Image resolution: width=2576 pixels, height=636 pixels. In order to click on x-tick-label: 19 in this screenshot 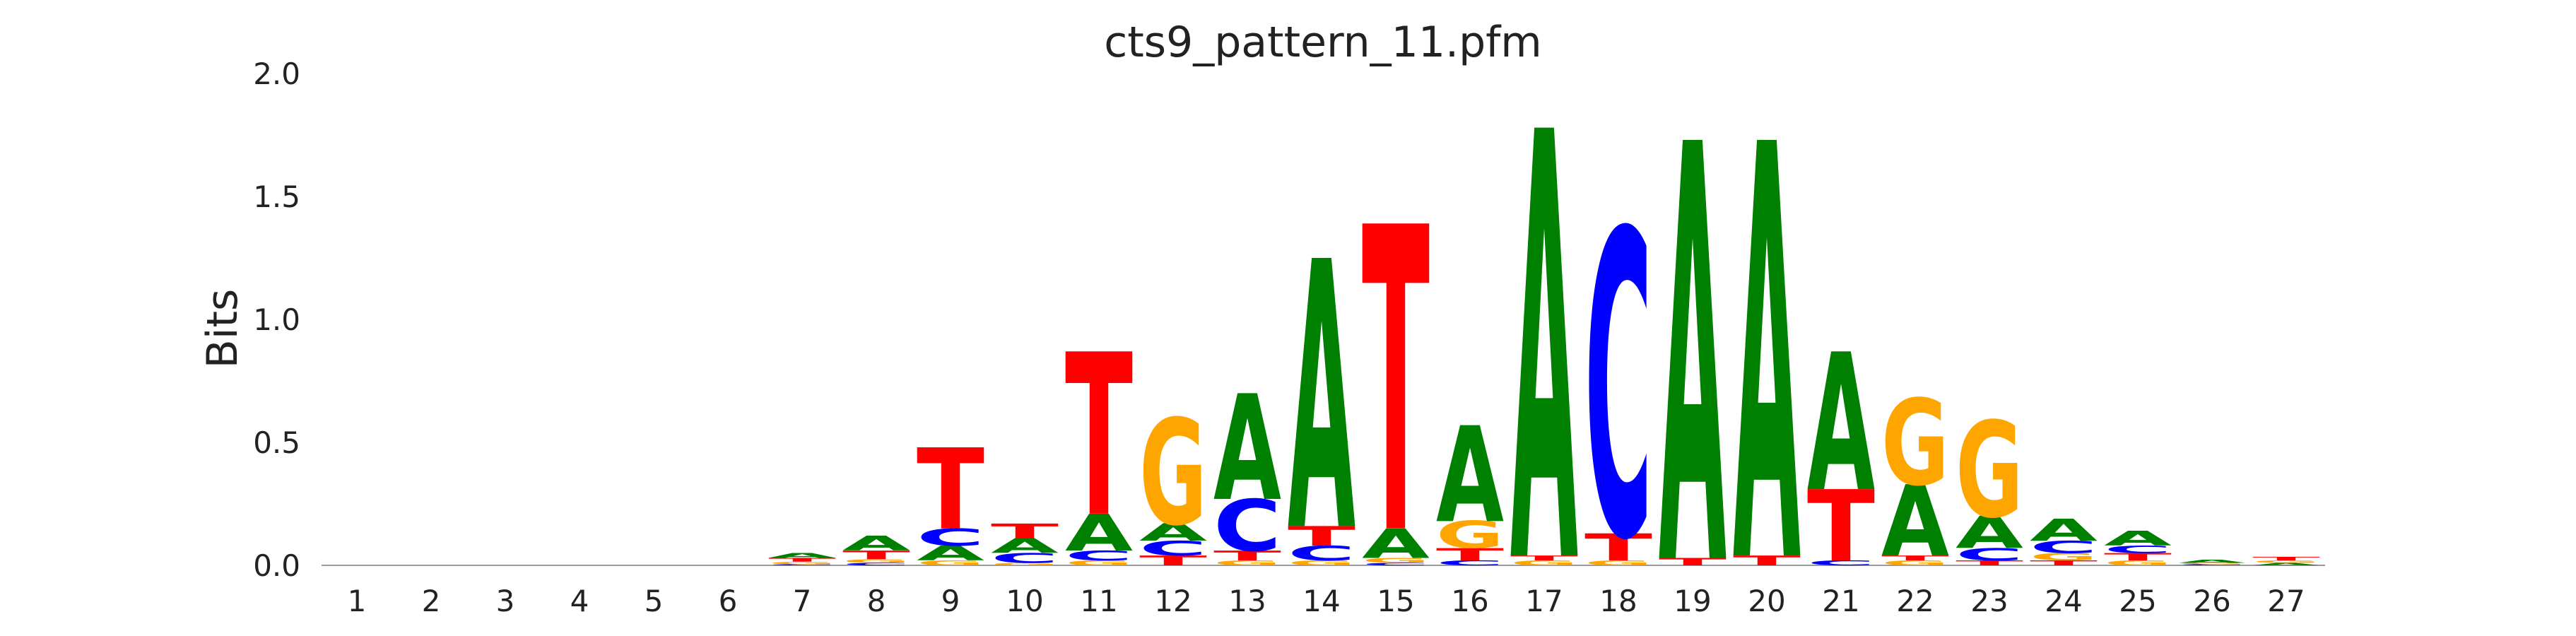, I will do `click(1692, 601)`.